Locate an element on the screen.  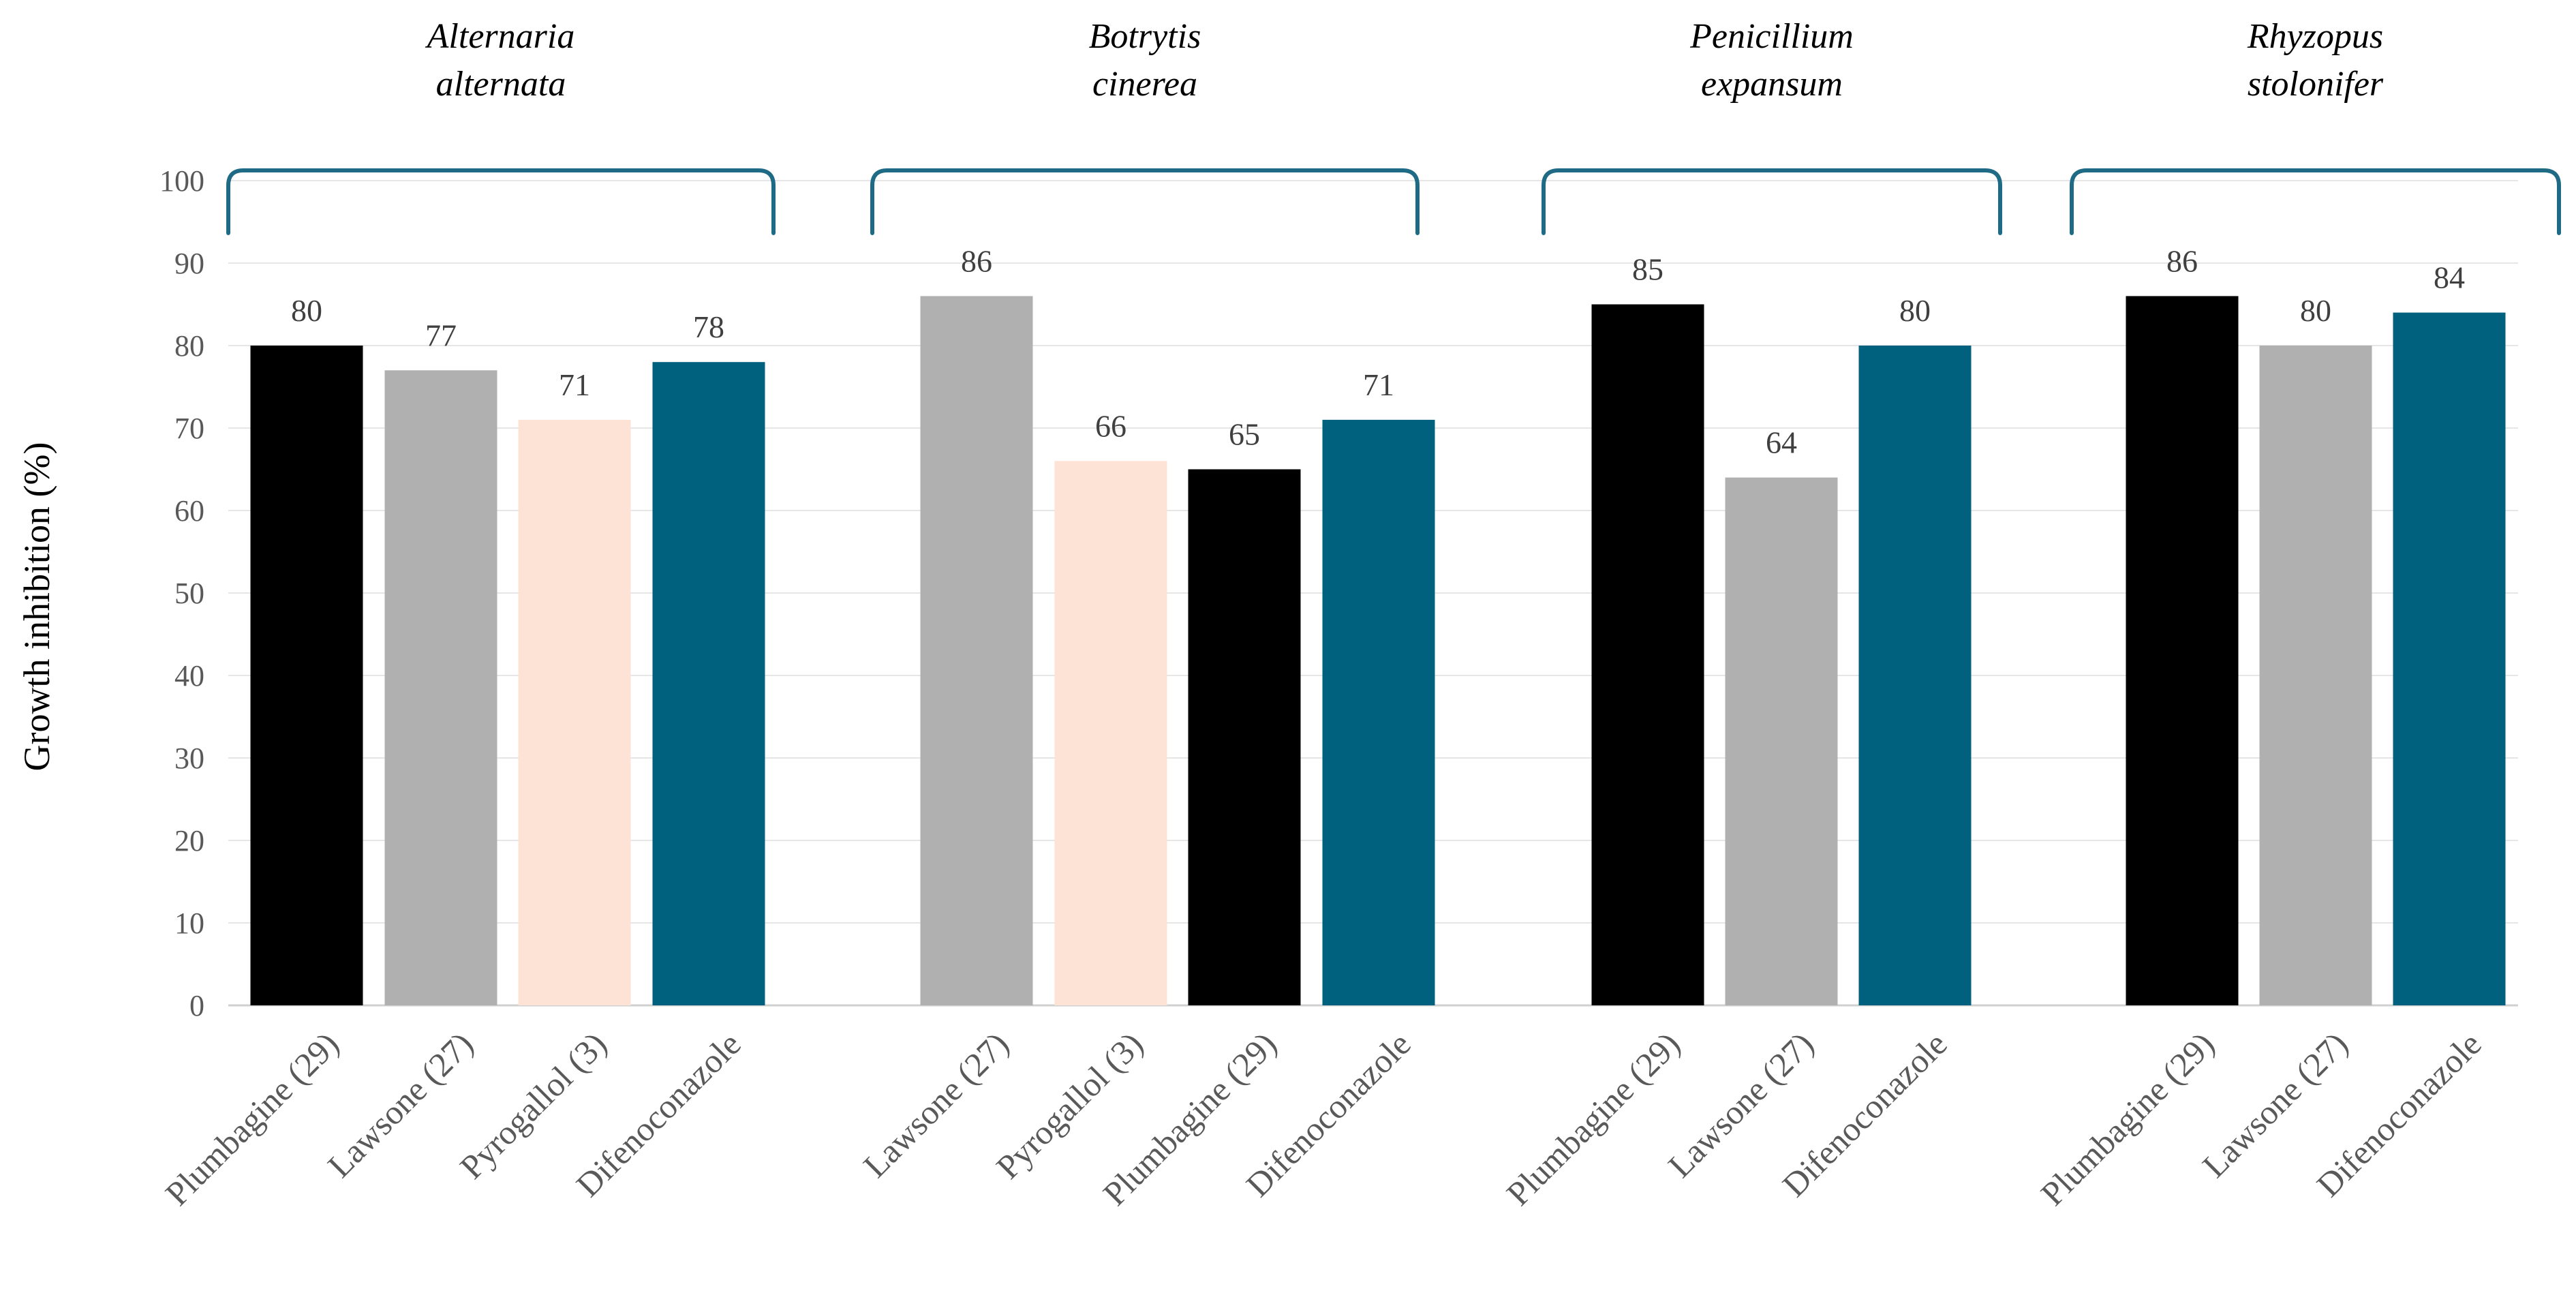
y-tick-label-70: 70 is located at coordinates (189, 428).